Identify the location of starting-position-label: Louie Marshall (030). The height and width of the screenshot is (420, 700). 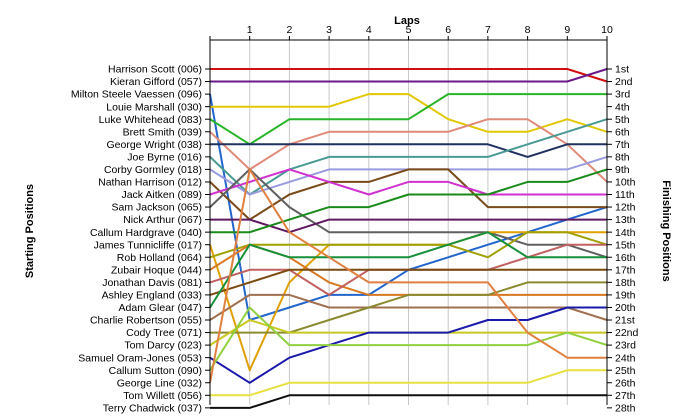
(154, 107).